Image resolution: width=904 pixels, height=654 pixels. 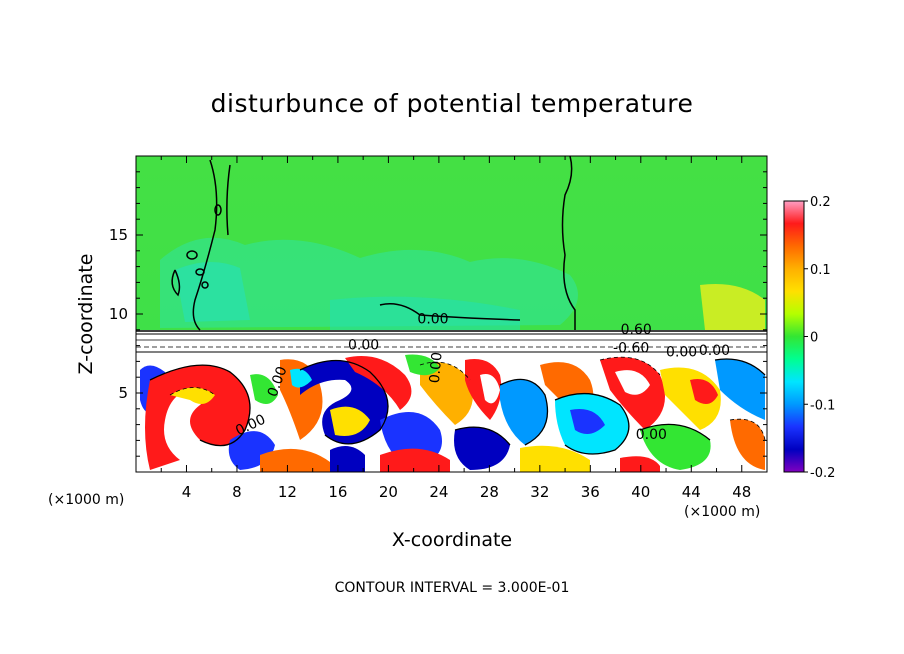 What do you see at coordinates (691, 492) in the screenshot?
I see `x-tick-label: 44` at bounding box center [691, 492].